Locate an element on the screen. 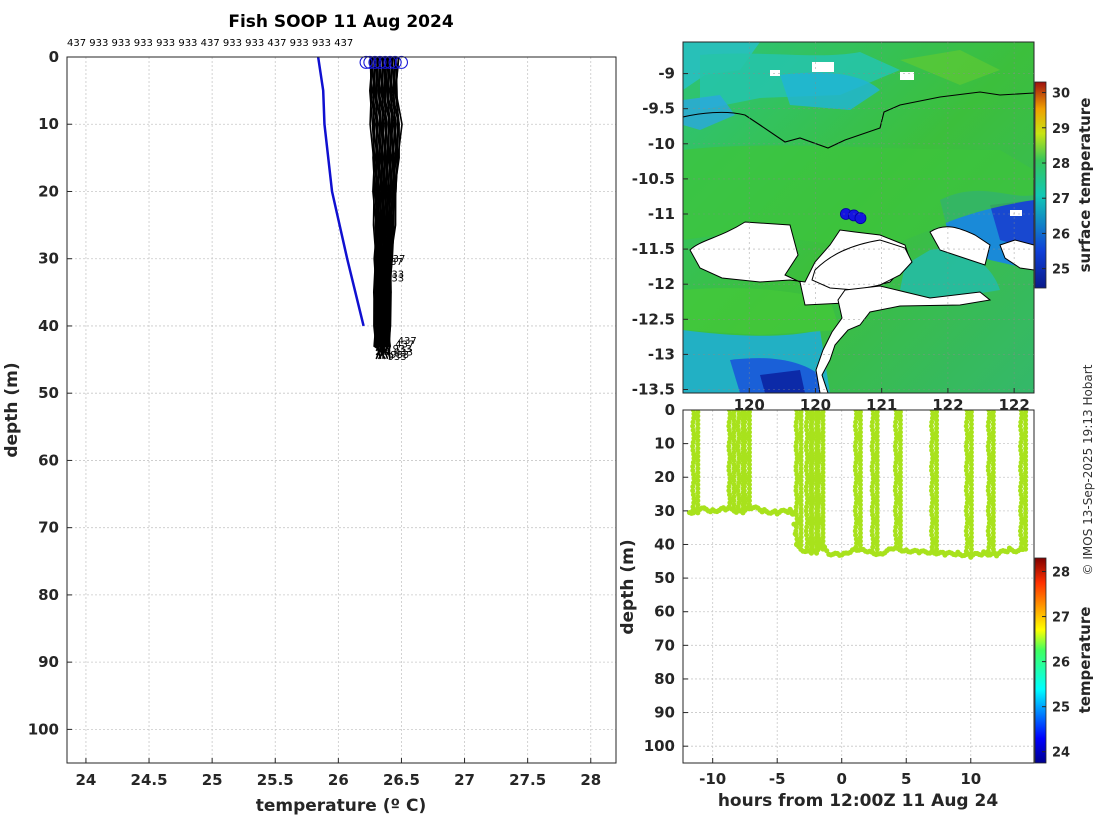 Image resolution: width=1100 pixels, height=824 pixels. sst-colorbar-tick-label: 28 is located at coordinates (1061, 164).